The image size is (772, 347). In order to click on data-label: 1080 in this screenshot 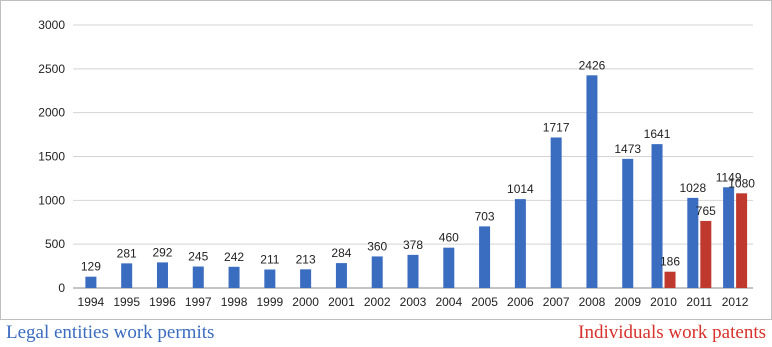, I will do `click(741, 183)`.